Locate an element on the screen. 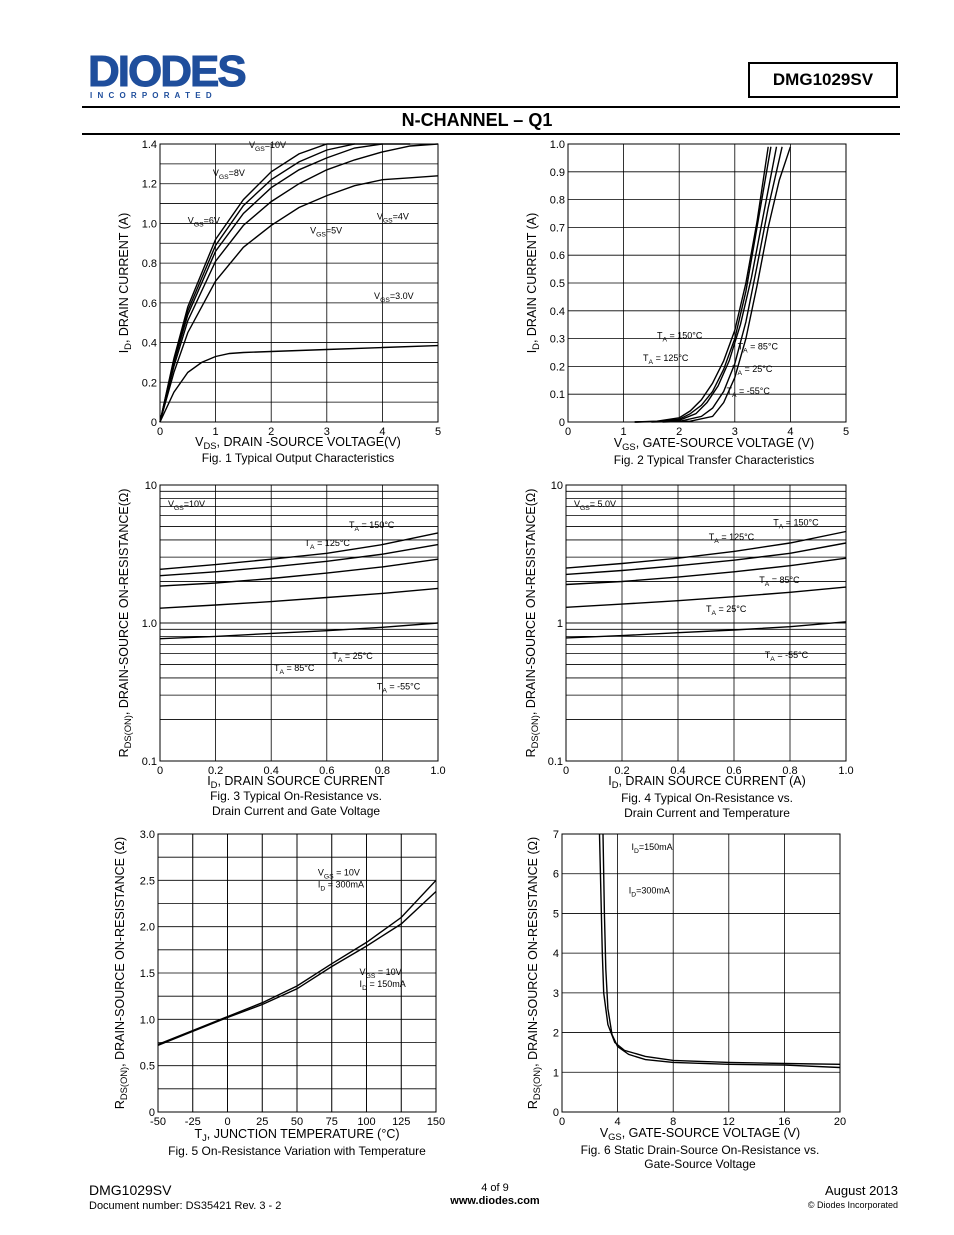  x-axis-label: TJ, JUNCTION TEMPERATURE (°C) is located at coordinates (296, 1135).